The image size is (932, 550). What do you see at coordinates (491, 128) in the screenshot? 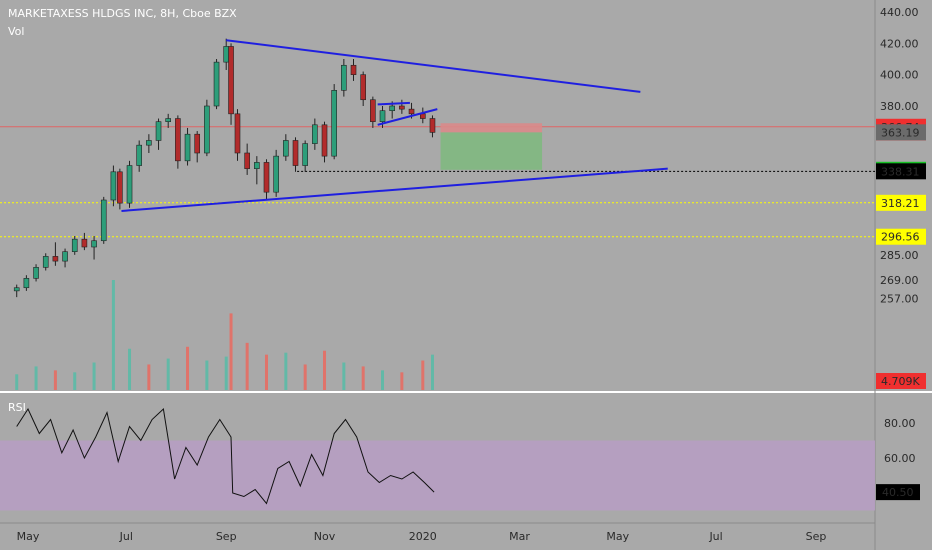
I see `position-stop-zone` at bounding box center [491, 128].